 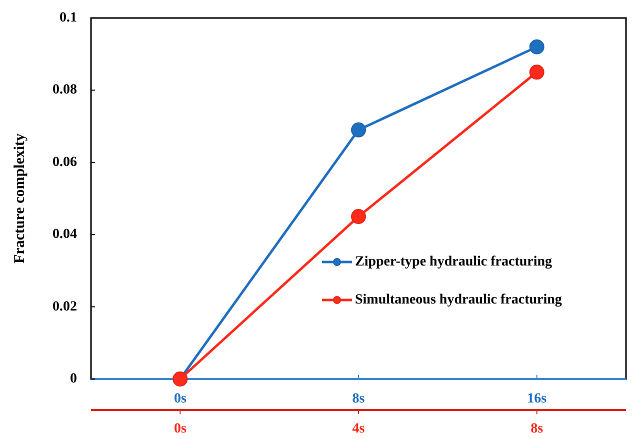 What do you see at coordinates (453, 262) in the screenshot?
I see `legend-label: Zipper-type hydraulic fracturing` at bounding box center [453, 262].